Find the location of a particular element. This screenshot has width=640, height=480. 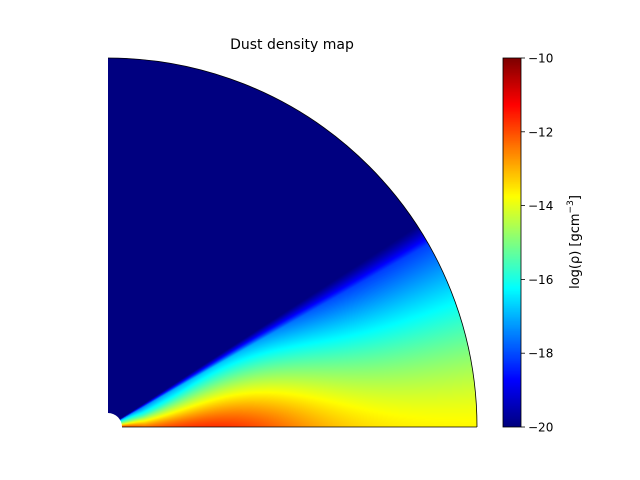

colorbar-tick-label: −16 is located at coordinates (540, 280).